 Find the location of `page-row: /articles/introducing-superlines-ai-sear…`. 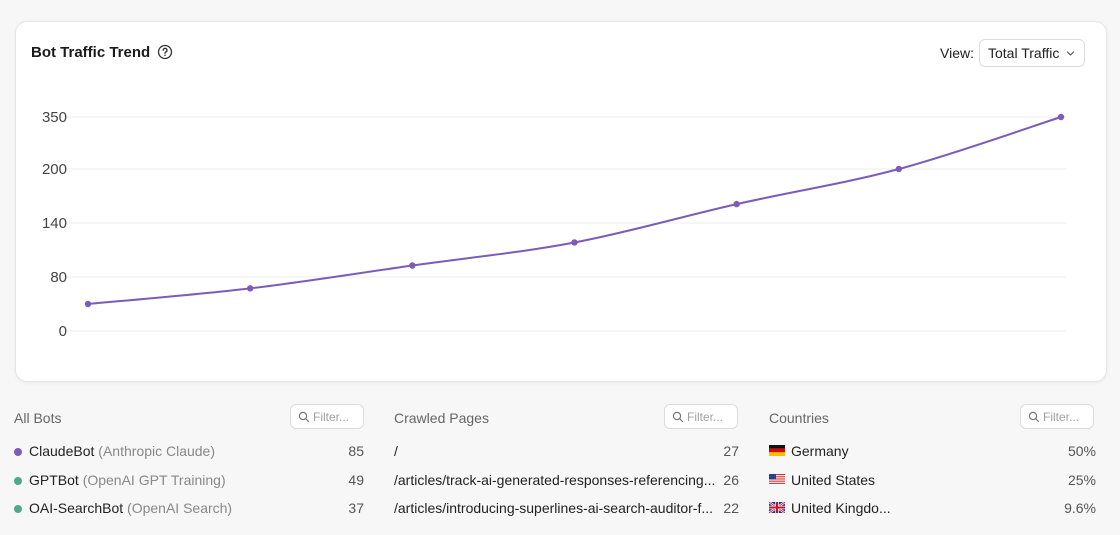

page-row: /articles/introducing-superlines-ai-sear… is located at coordinates (566, 513).